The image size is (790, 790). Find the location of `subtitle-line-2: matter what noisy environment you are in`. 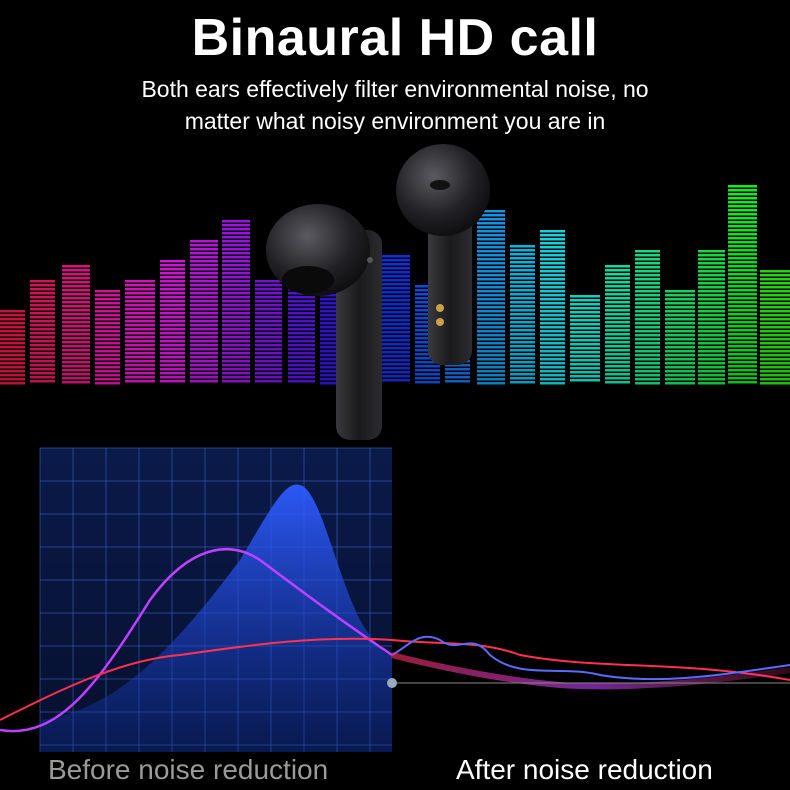

subtitle-line-2: matter what noisy environment you are in is located at coordinates (395, 121).